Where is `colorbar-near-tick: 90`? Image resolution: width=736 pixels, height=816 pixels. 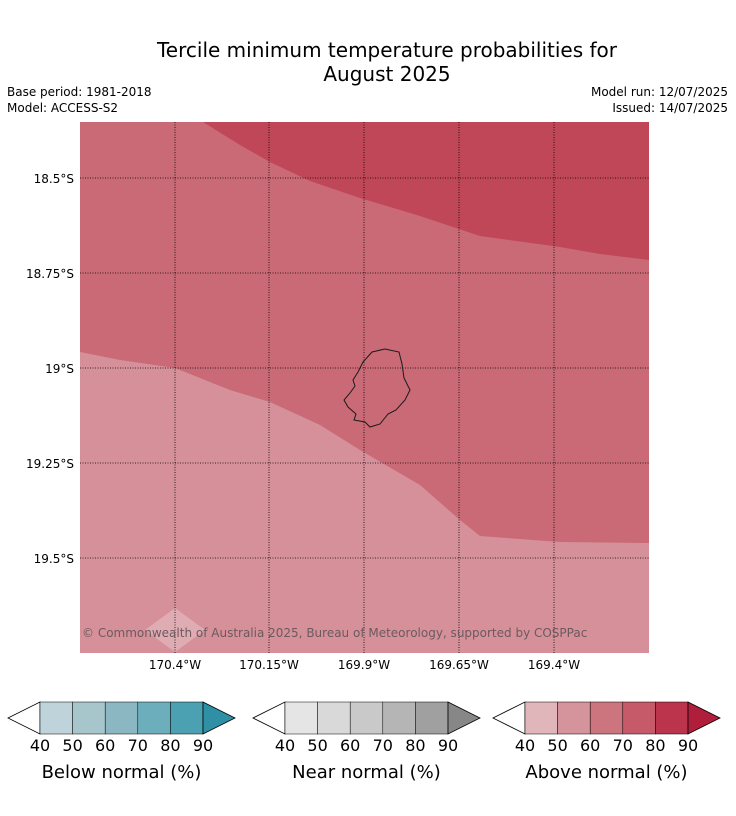 colorbar-near-tick: 90 is located at coordinates (448, 745).